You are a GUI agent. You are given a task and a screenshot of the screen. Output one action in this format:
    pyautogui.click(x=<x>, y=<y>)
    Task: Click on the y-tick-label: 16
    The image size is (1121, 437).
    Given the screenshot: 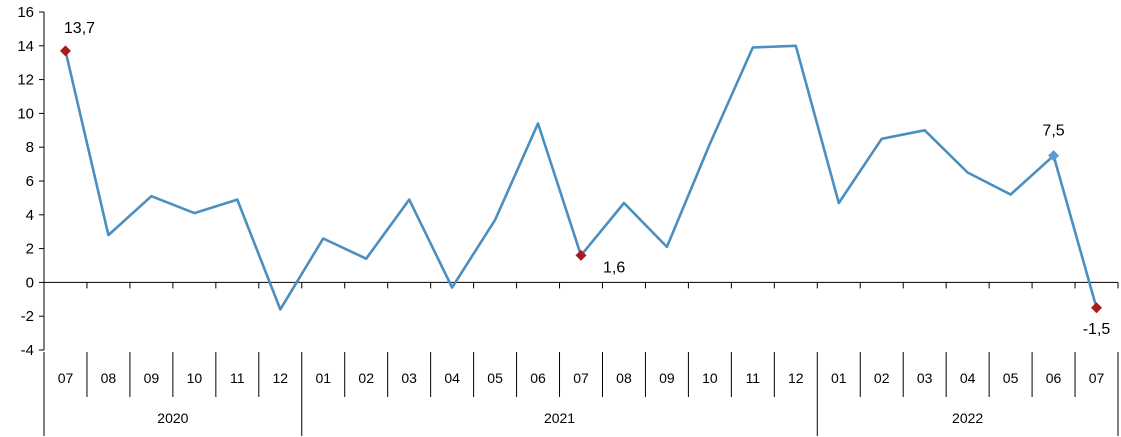 What is the action you would take?
    pyautogui.click(x=25, y=12)
    